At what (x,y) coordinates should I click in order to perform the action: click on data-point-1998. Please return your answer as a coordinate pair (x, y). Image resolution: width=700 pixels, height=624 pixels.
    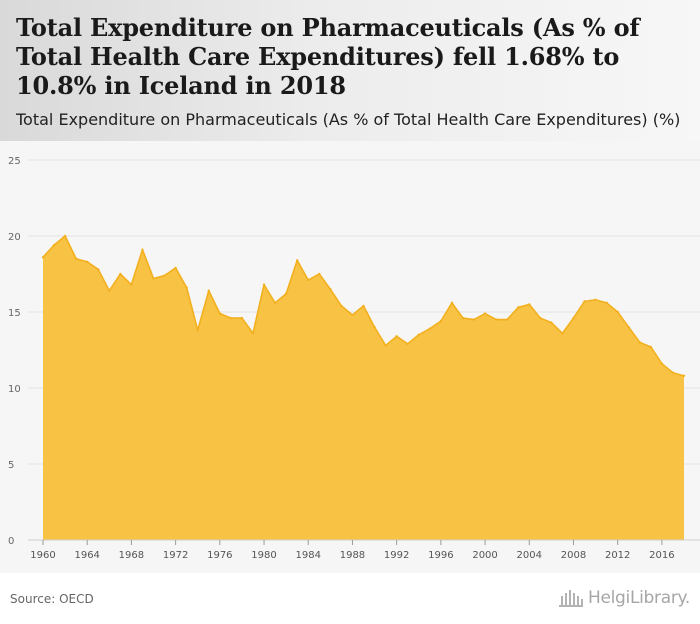
    Looking at the image, I should click on (463, 318).